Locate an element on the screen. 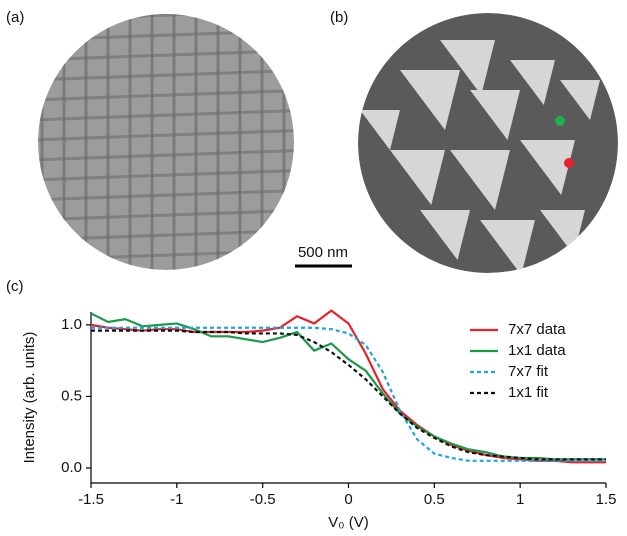  x-tick-label: 1 is located at coordinates (520, 499).